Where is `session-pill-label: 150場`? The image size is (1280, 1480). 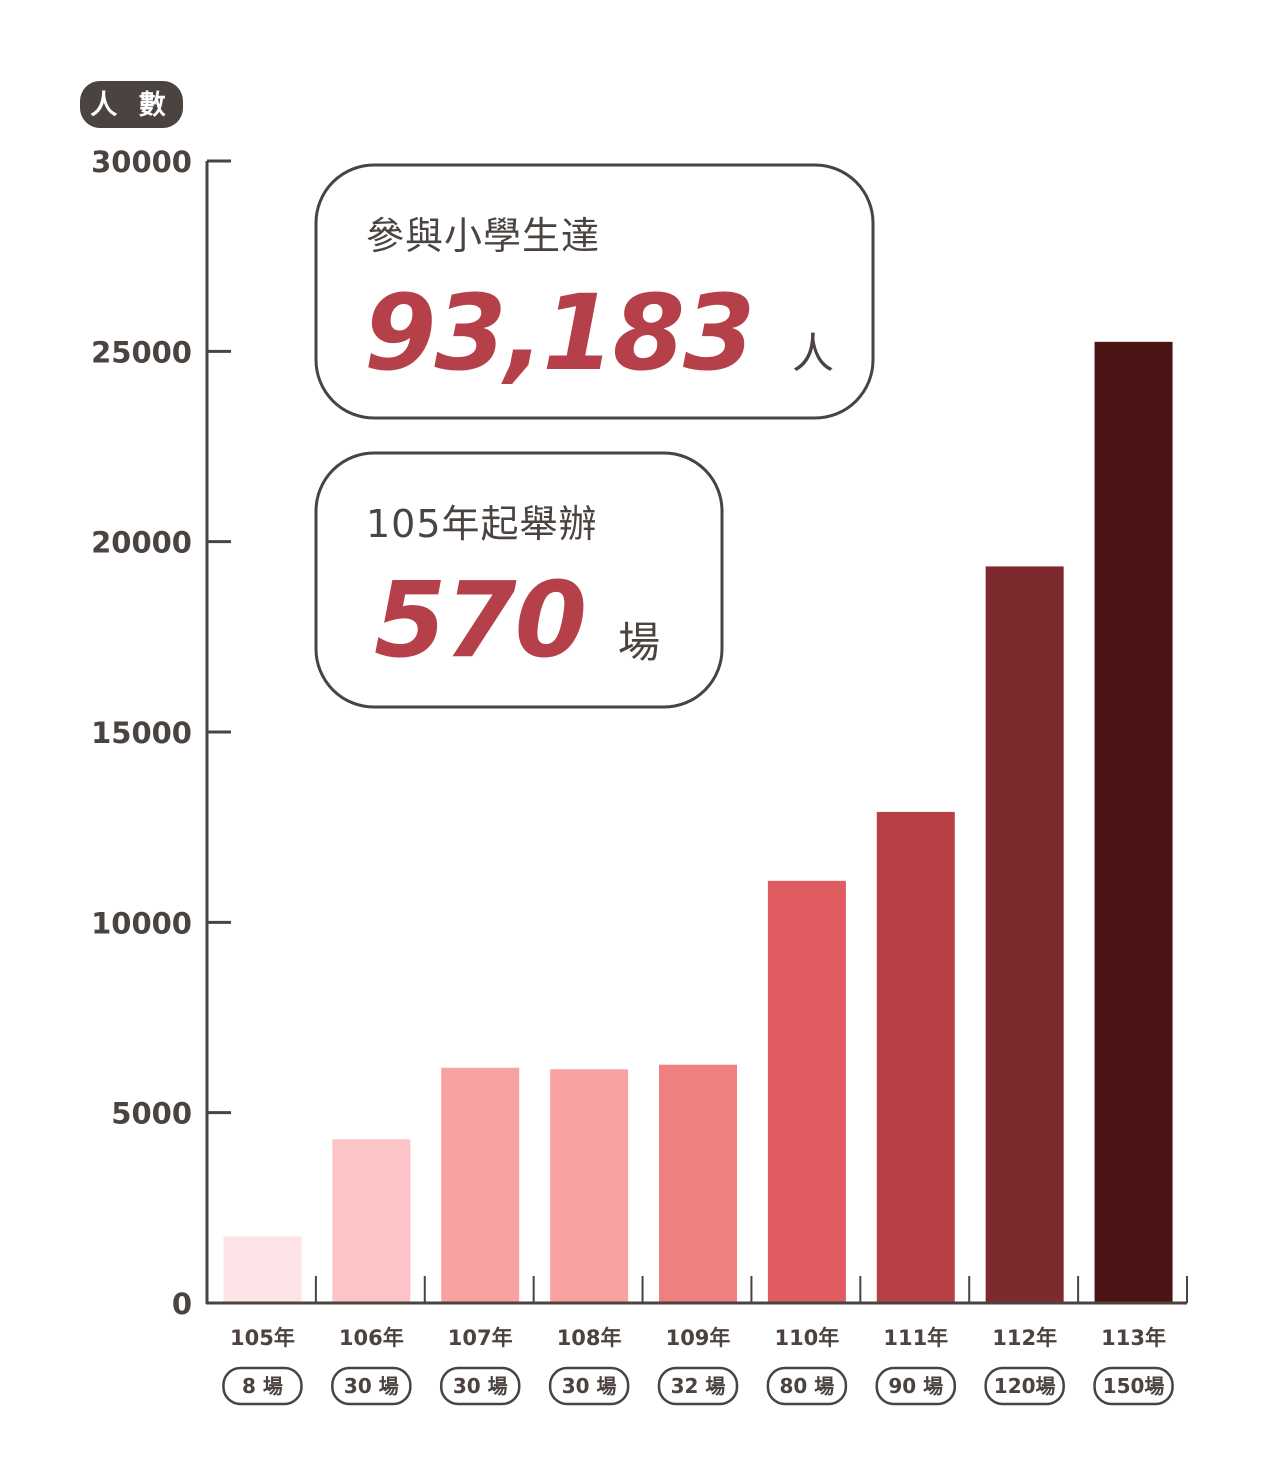
session-pill-label: 150場 is located at coordinates (1134, 1386).